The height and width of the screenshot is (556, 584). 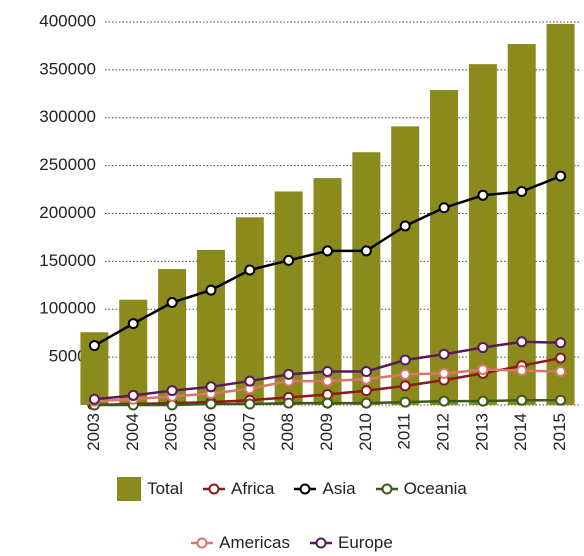 I want to click on x-tick-label: 2010, so click(x=365, y=432).